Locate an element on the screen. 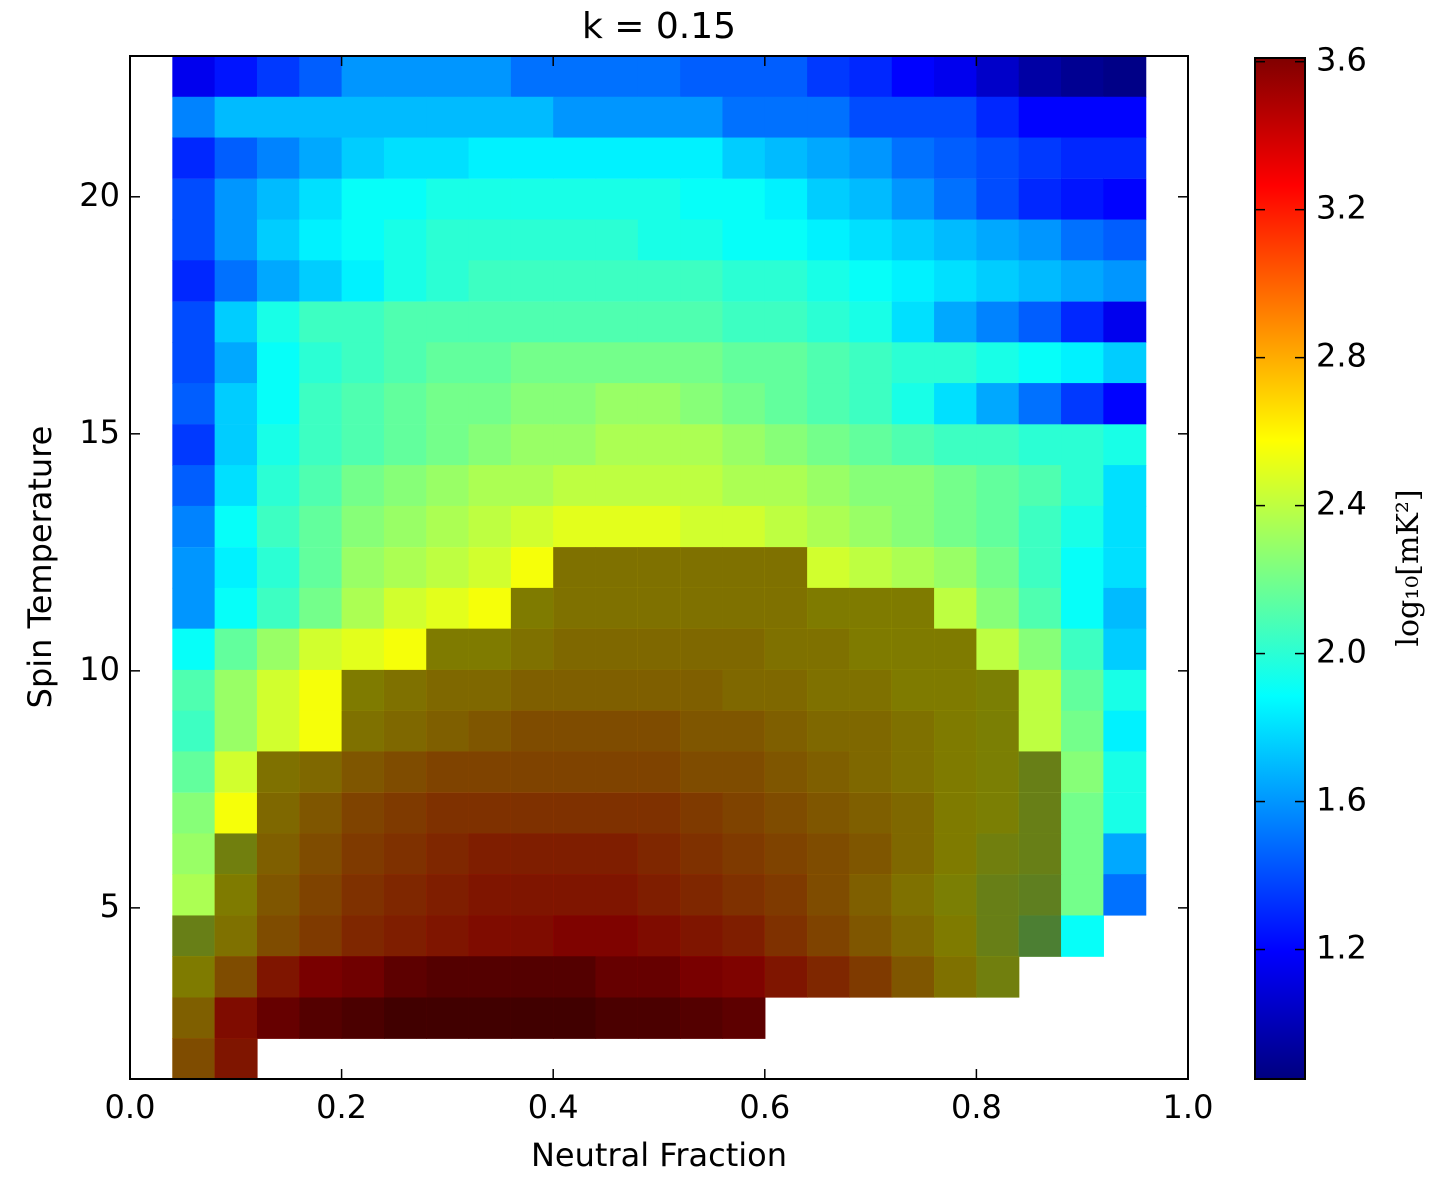 This screenshot has width=1456, height=1186. colorbar-tick-label: 2.4 is located at coordinates (1341, 504).